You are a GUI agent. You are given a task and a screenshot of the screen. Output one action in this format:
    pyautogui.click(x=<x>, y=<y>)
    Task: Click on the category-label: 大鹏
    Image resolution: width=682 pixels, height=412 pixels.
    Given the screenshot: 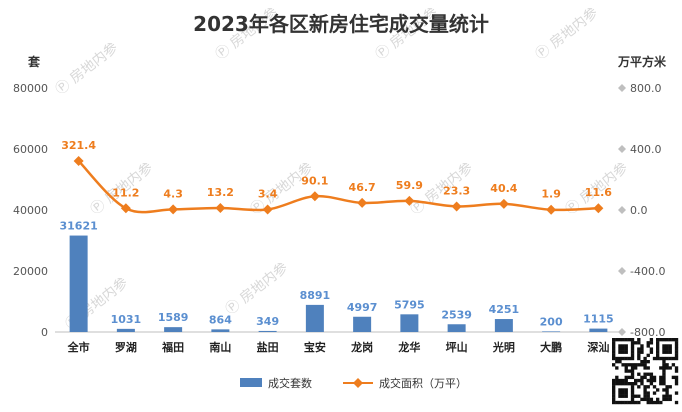 What is the action you would take?
    pyautogui.click(x=551, y=347)
    